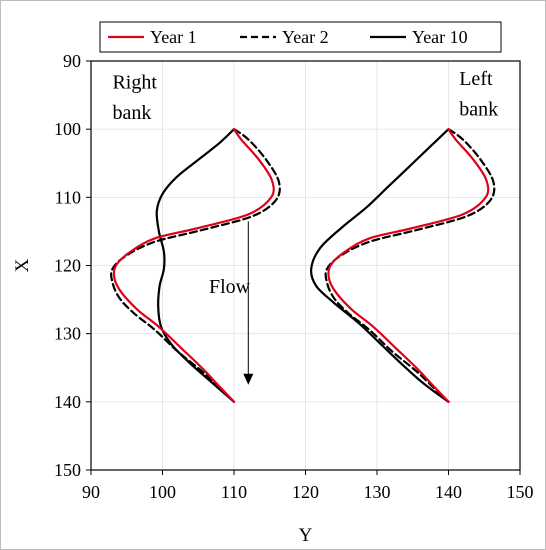  Describe the element at coordinates (306, 535) in the screenshot. I see `x-axis-title: Y` at that location.